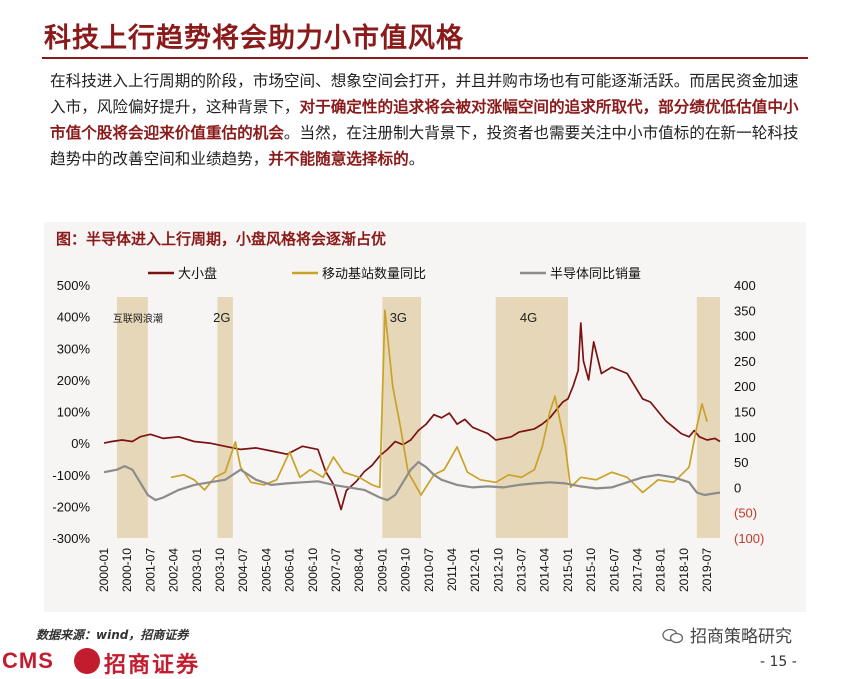 Image resolution: width=849 pixels, height=679 pixels. Describe the element at coordinates (290, 570) in the screenshot. I see `x-tick-label: 2006-01` at that location.